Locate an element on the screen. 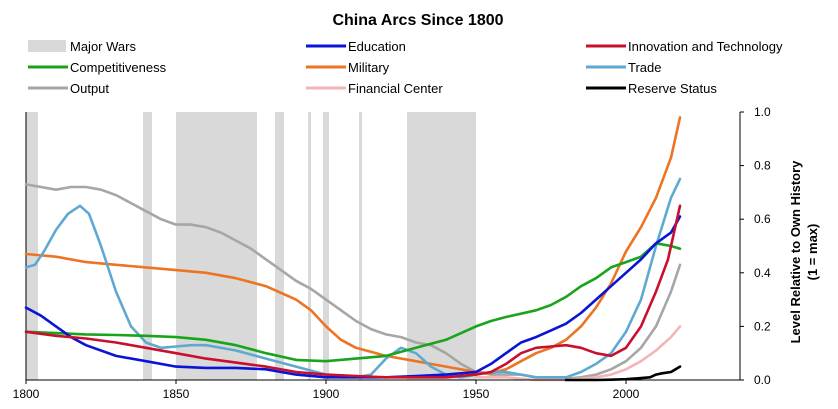 Image resolution: width=838 pixels, height=409 pixels. legend-swatch is located at coordinates (47, 46).